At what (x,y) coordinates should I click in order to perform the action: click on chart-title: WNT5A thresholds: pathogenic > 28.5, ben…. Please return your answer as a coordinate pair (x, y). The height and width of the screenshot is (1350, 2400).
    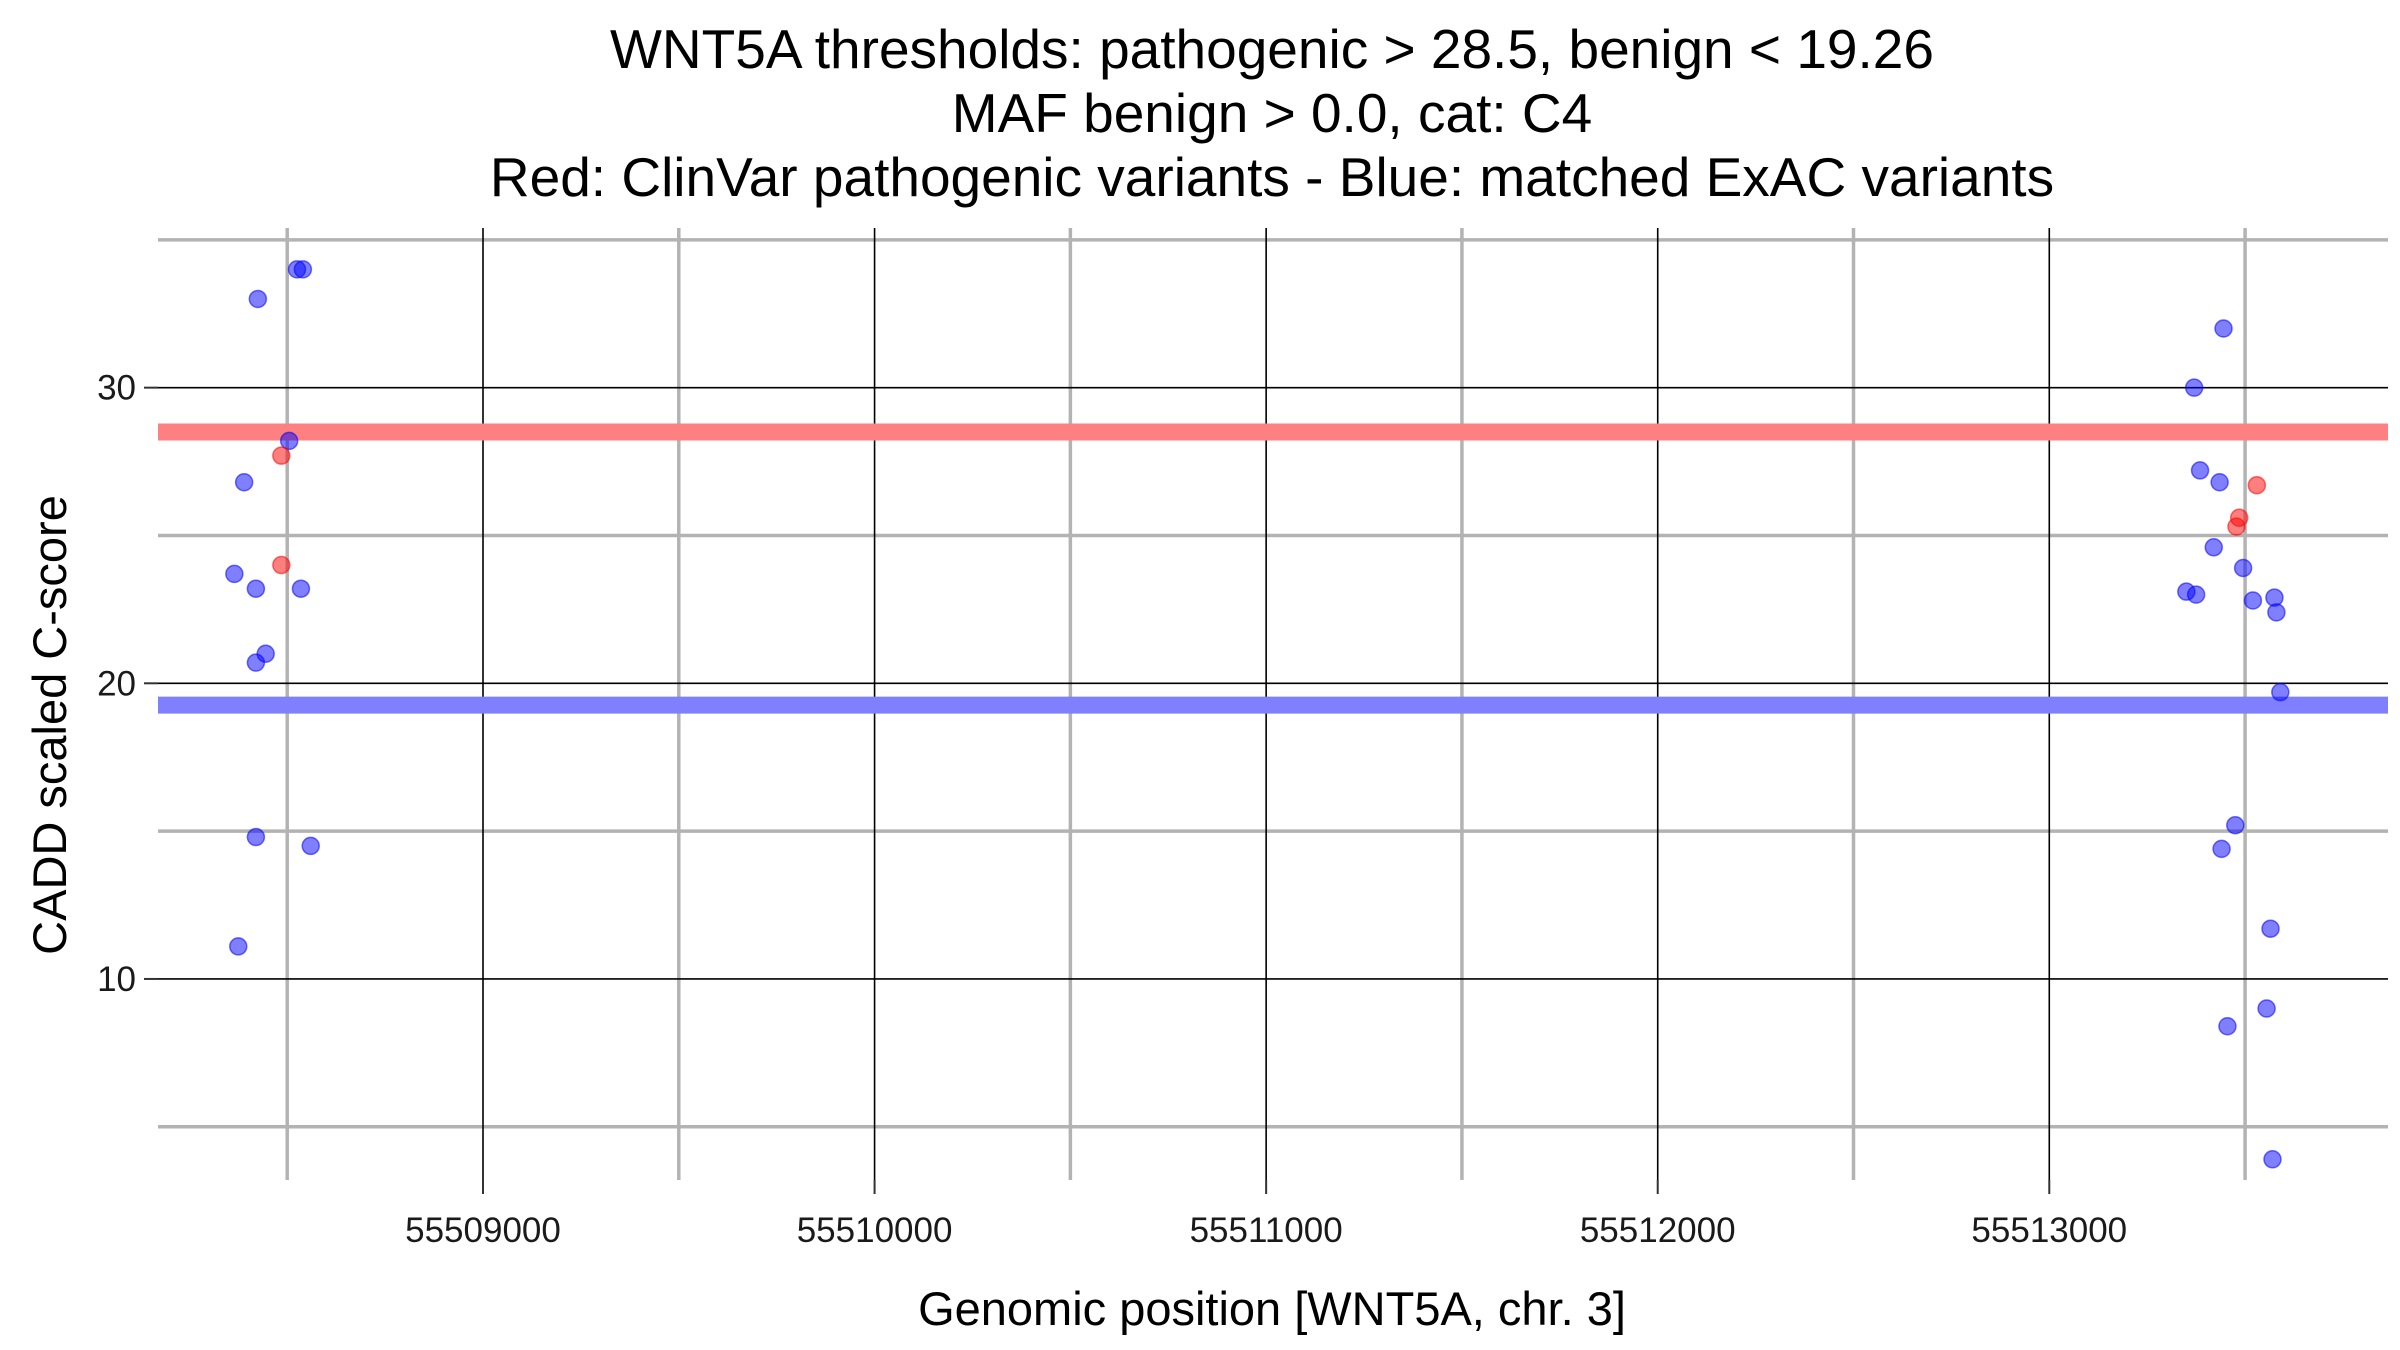
    Looking at the image, I should click on (1272, 113).